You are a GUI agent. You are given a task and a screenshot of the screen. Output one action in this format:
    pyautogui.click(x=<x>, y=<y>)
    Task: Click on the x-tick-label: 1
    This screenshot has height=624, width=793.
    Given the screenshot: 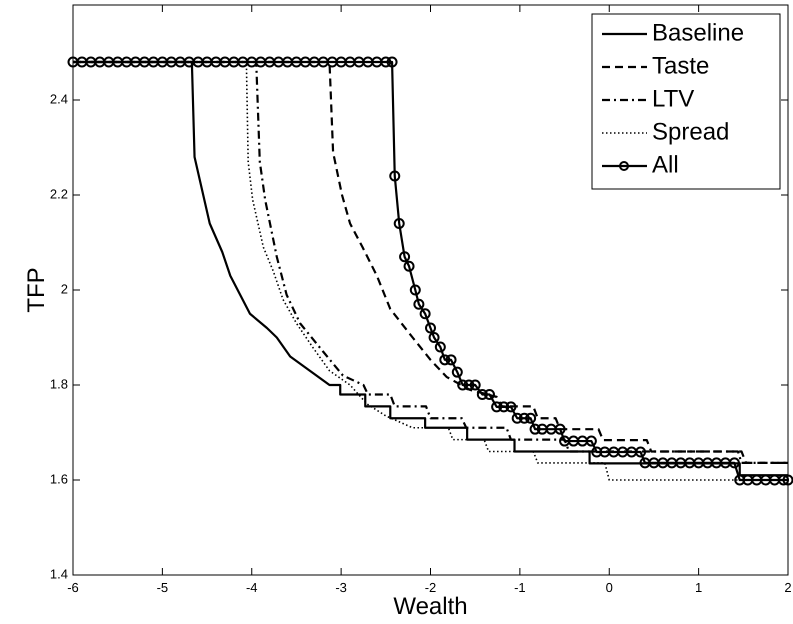 What is the action you would take?
    pyautogui.click(x=698, y=587)
    